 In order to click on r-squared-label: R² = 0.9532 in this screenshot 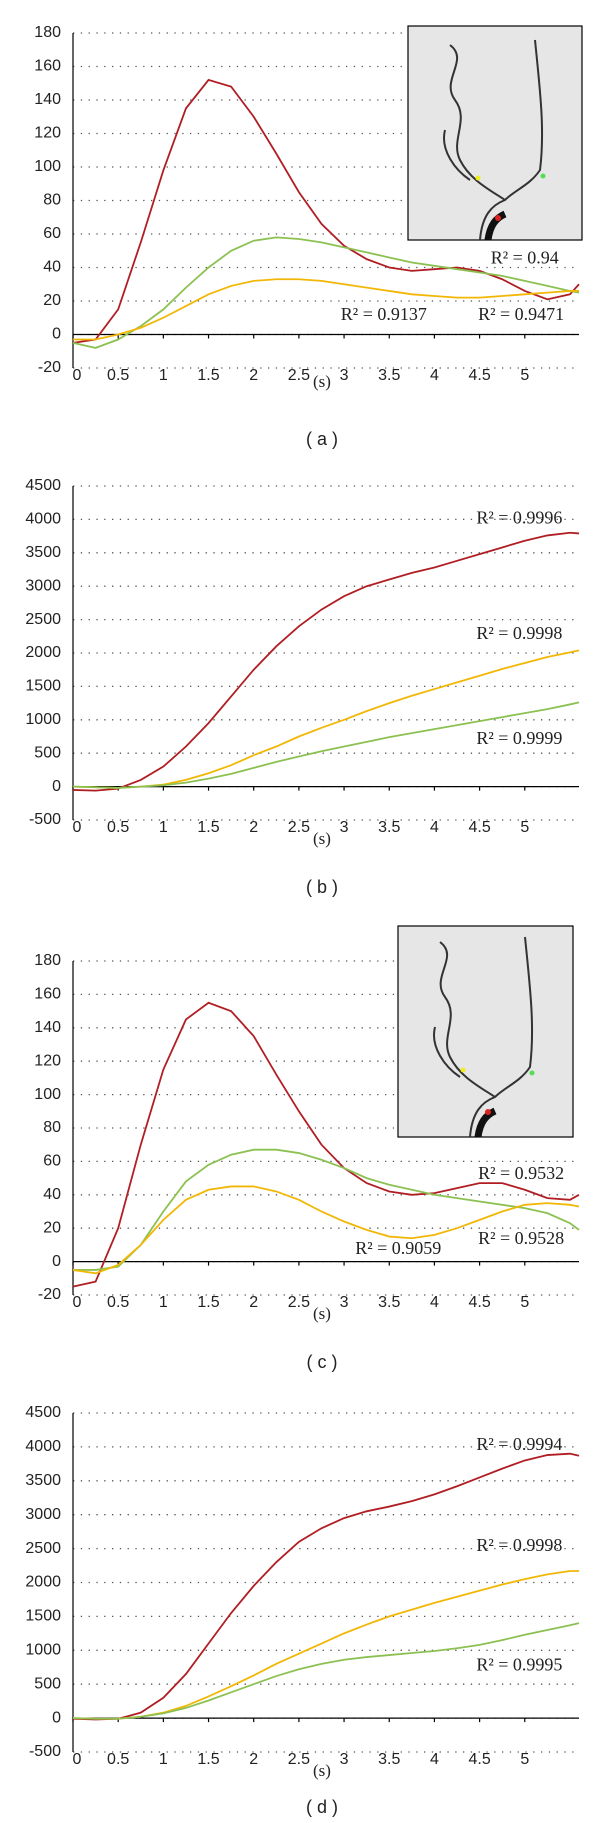, I will do `click(521, 1173)`.